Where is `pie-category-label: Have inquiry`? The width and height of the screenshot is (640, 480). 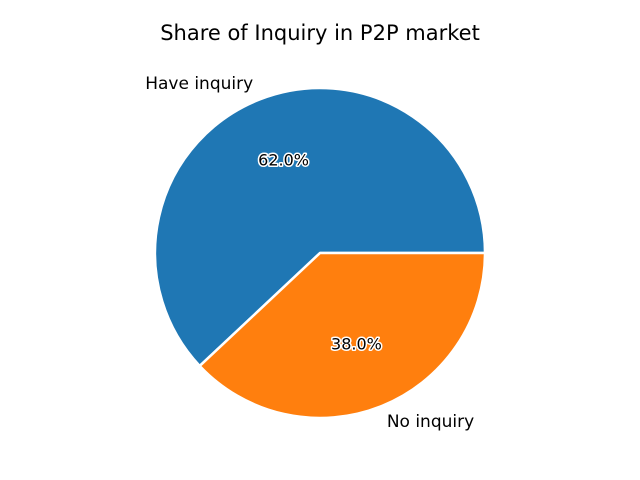 pie-category-label: Have inquiry is located at coordinates (199, 84).